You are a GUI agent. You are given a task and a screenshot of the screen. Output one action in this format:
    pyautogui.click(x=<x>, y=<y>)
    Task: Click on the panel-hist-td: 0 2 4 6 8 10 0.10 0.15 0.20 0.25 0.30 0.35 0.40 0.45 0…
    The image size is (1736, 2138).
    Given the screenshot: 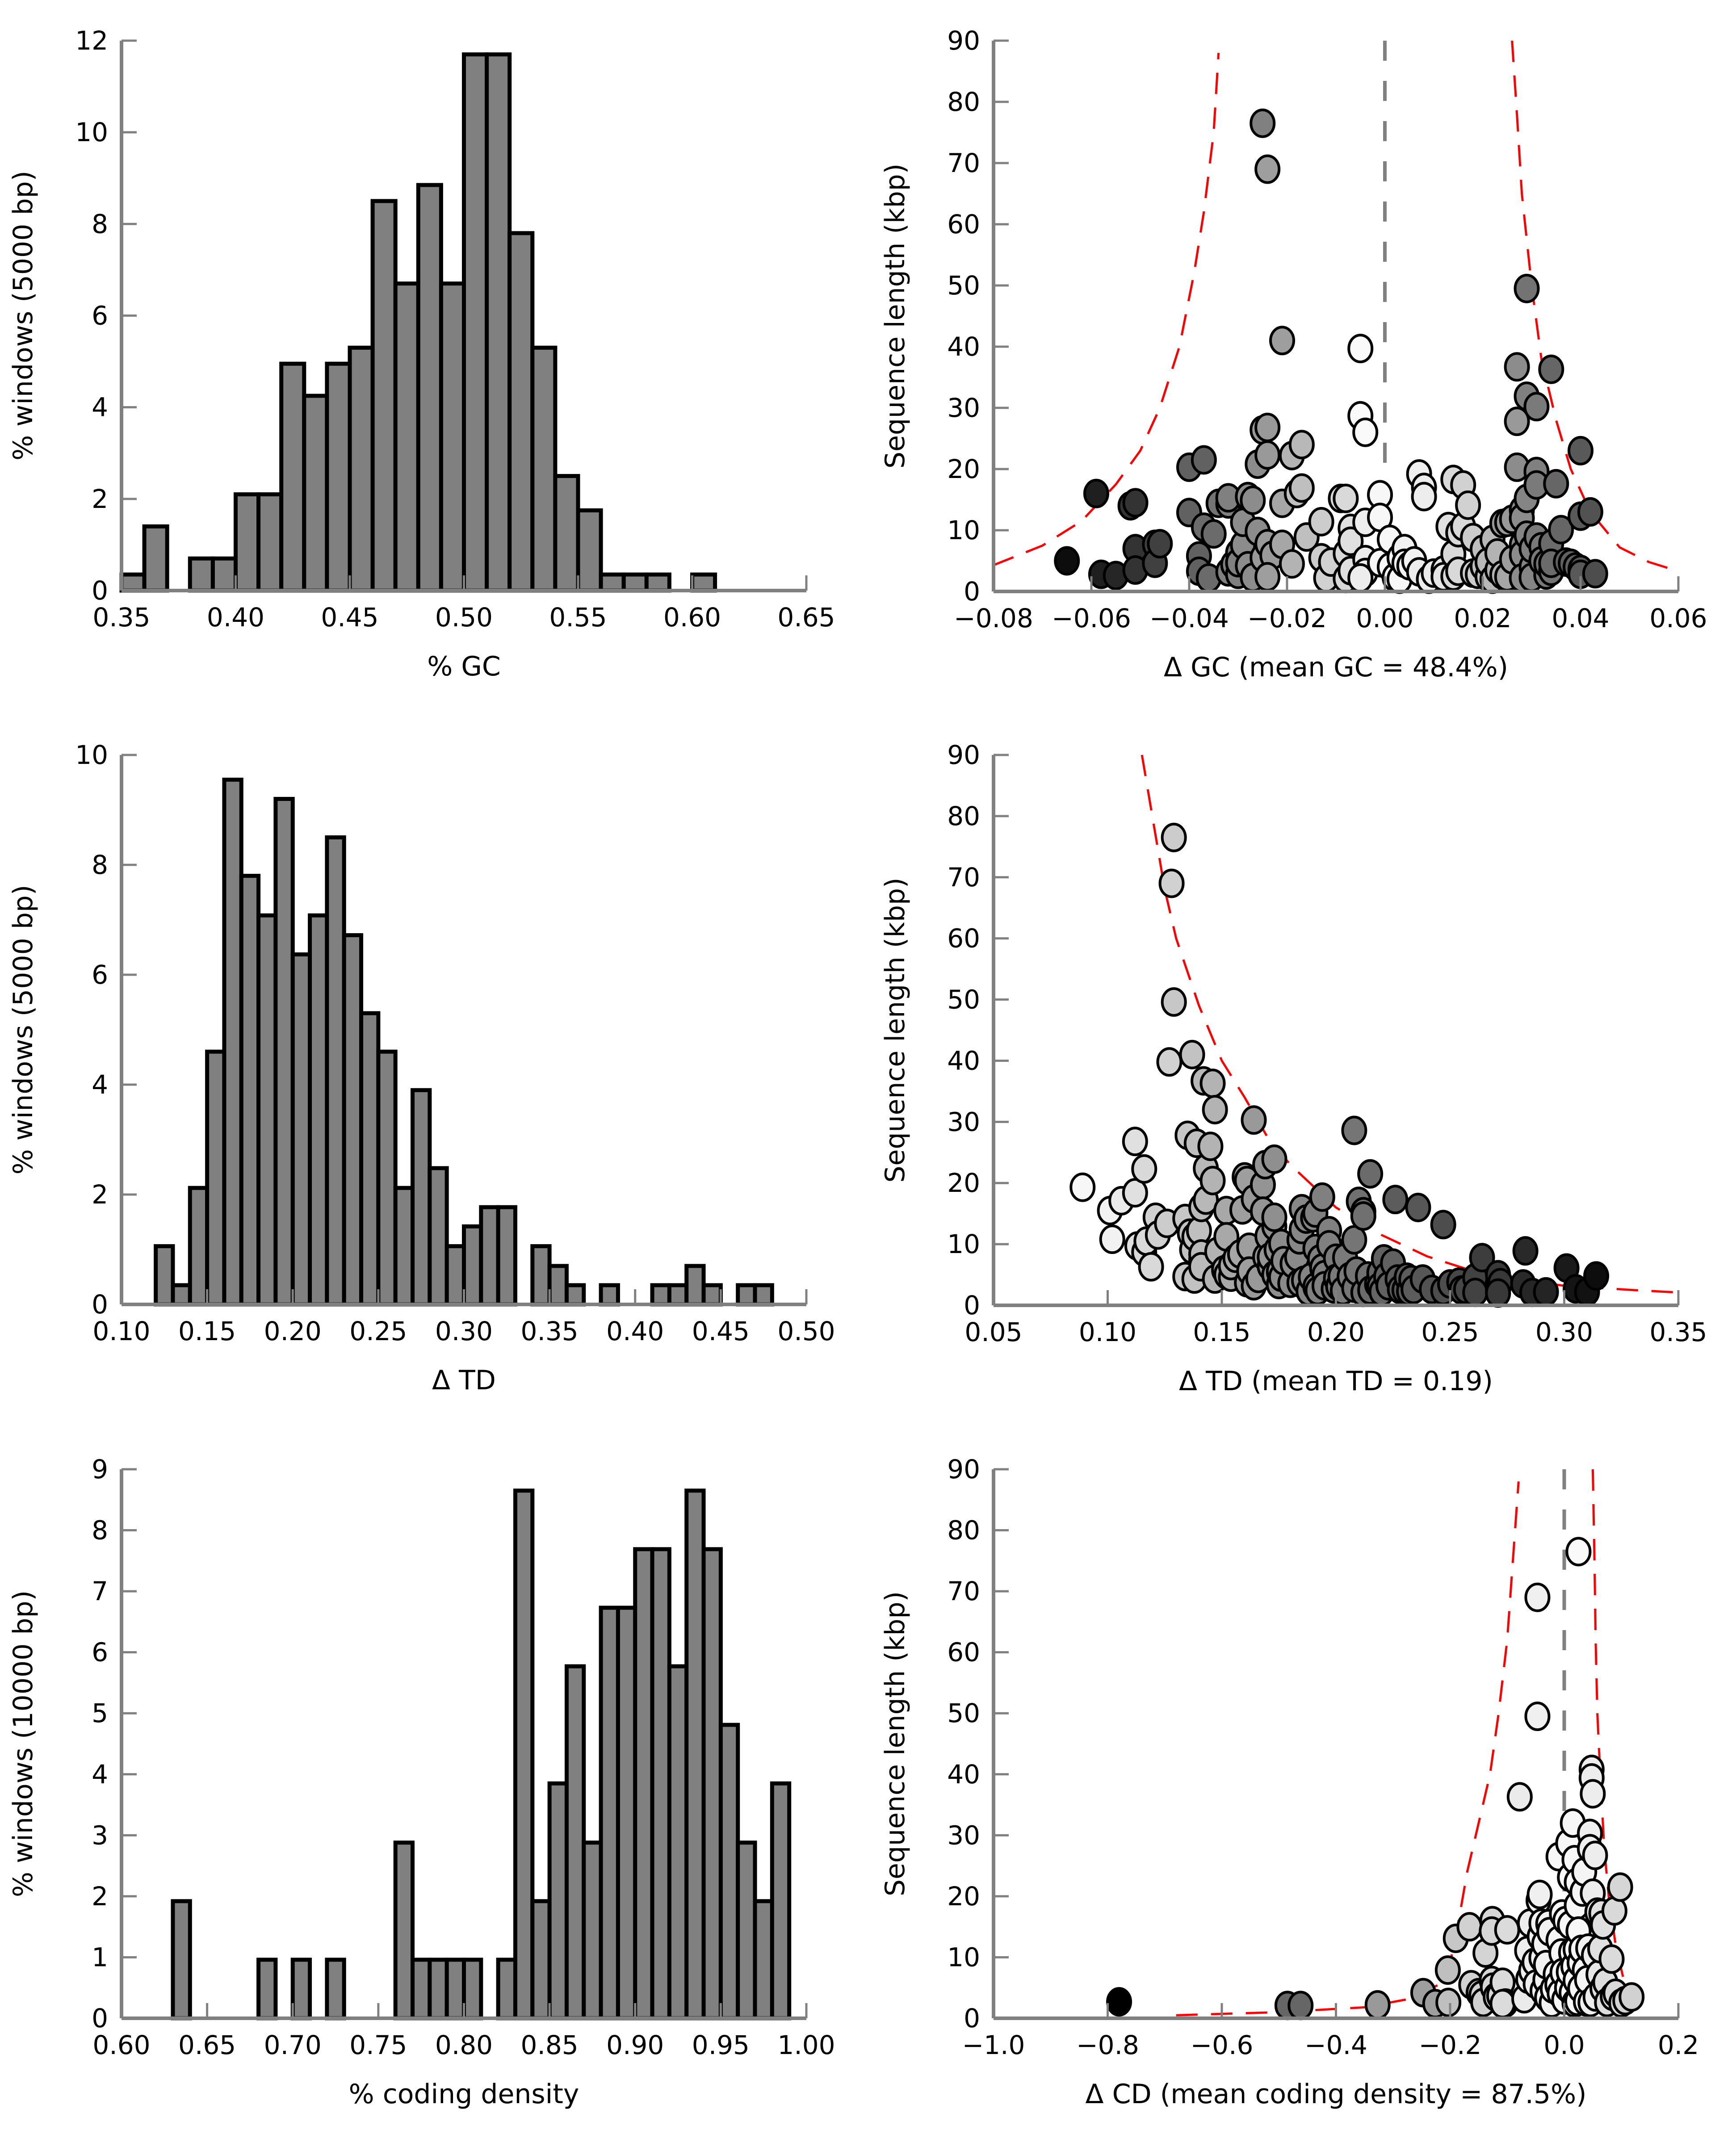 What is the action you would take?
    pyautogui.click(x=421, y=1068)
    